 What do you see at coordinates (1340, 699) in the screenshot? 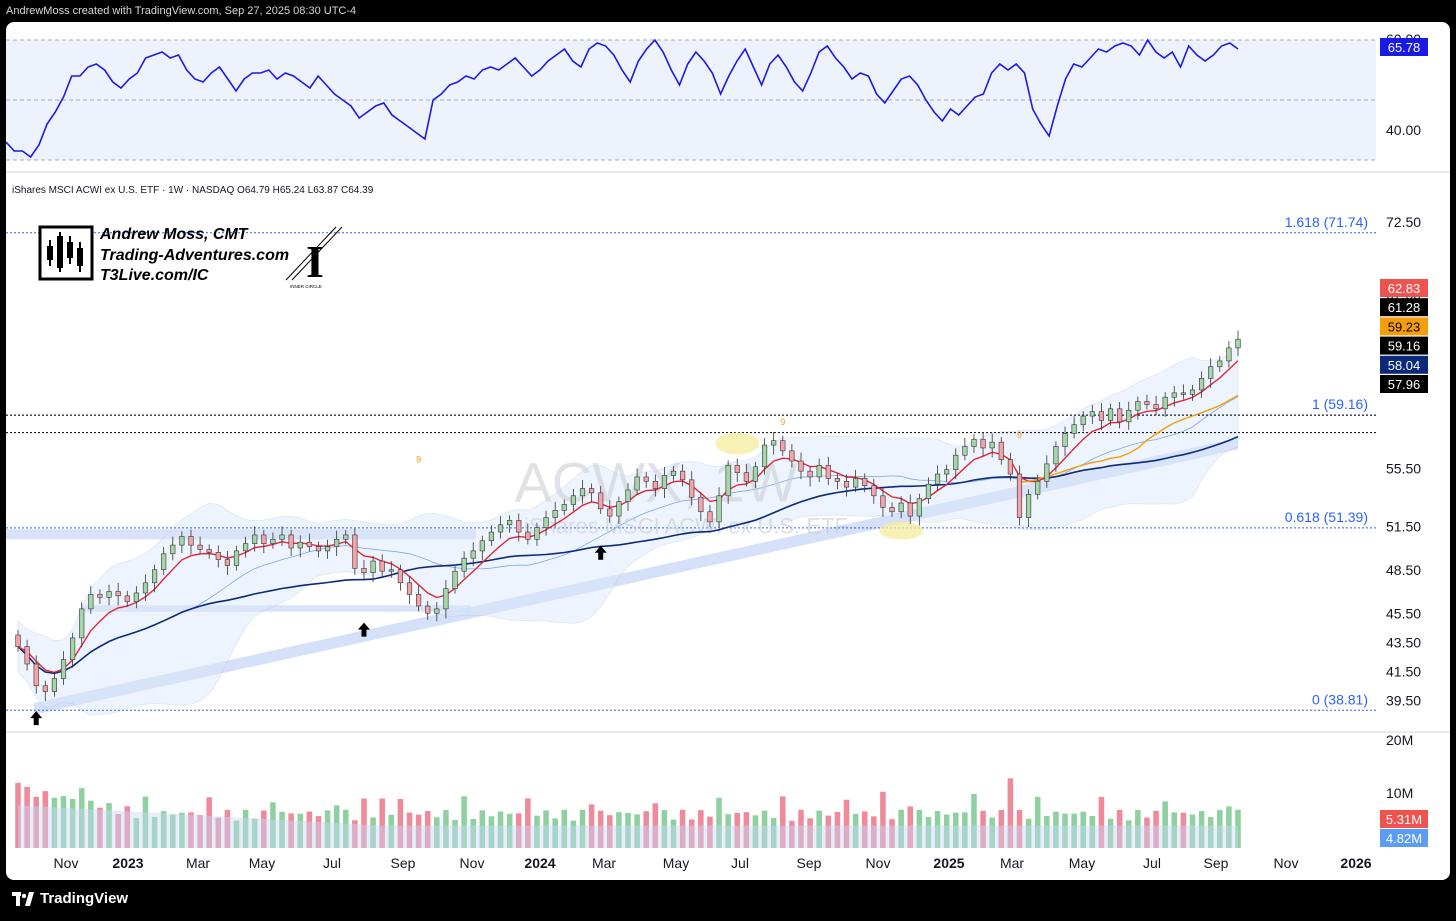
I see `fib-level-label: 0 (38.81)` at bounding box center [1340, 699].